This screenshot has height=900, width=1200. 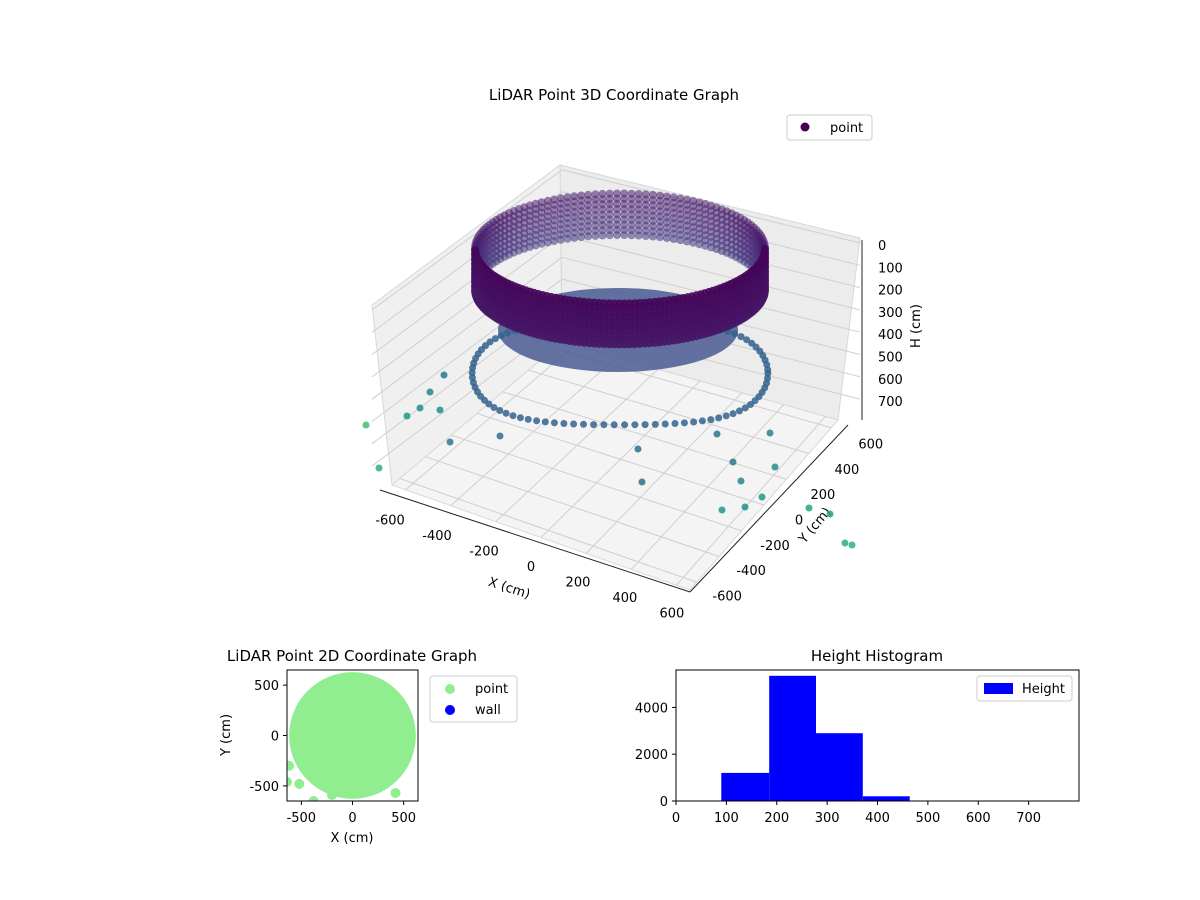 I want to click on y-tick-label-2d: 500, so click(x=266, y=686).